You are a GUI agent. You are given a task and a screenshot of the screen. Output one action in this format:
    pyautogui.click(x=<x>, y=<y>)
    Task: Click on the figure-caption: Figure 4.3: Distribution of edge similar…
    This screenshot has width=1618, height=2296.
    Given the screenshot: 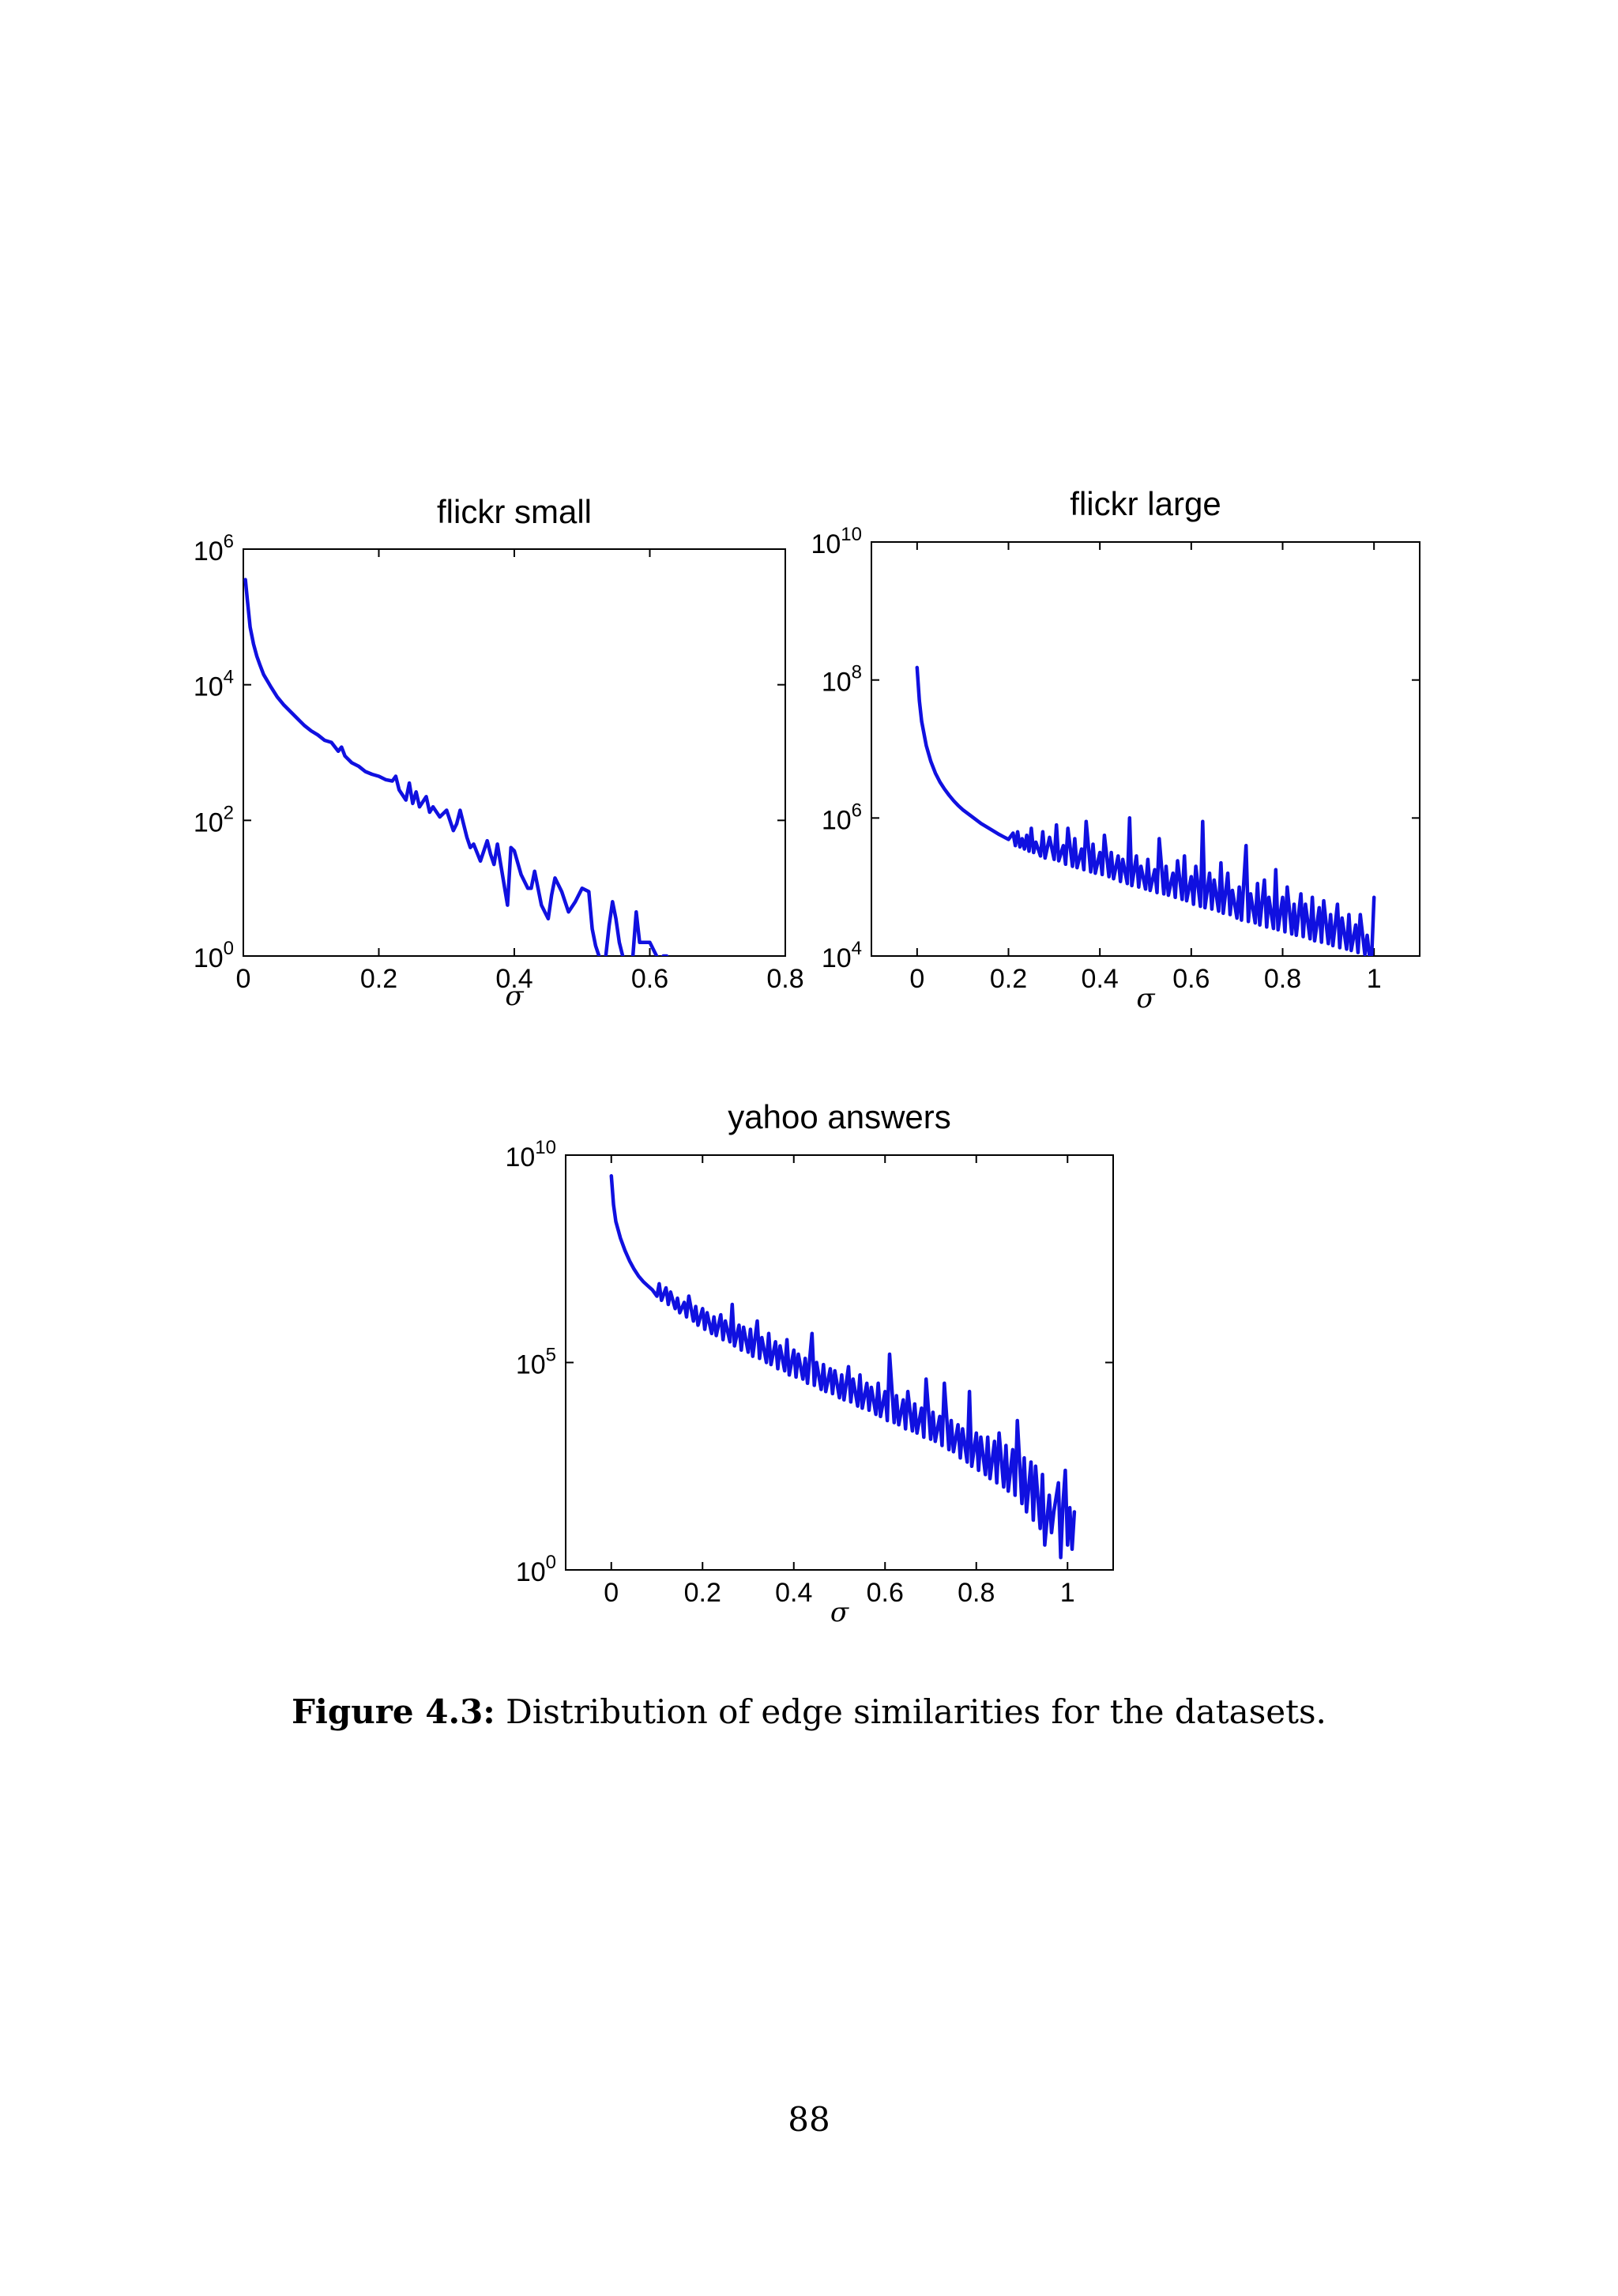 What is the action you would take?
    pyautogui.click(x=809, y=1711)
    